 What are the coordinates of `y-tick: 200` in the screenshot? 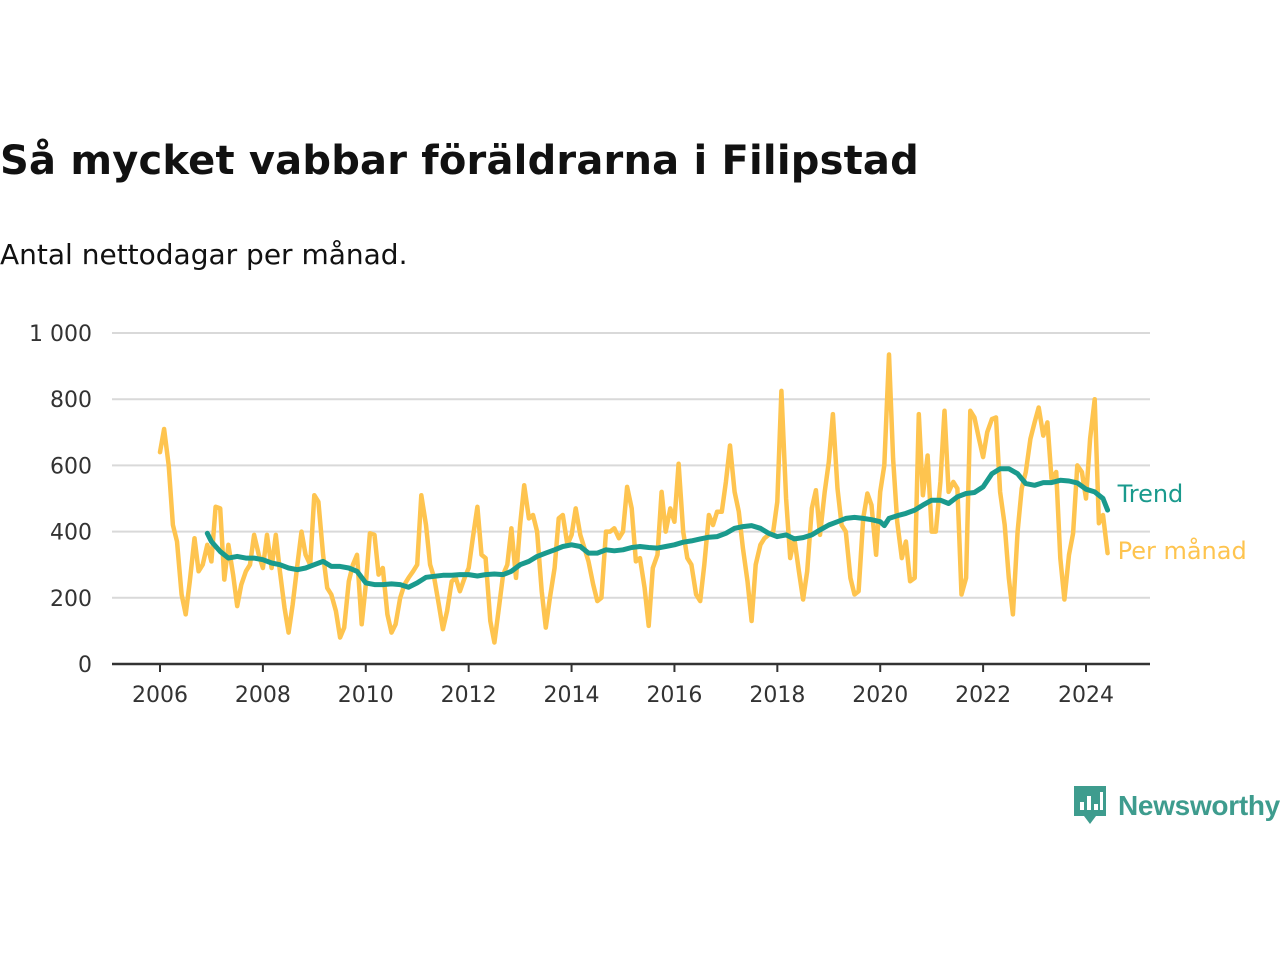 It's located at (71, 599).